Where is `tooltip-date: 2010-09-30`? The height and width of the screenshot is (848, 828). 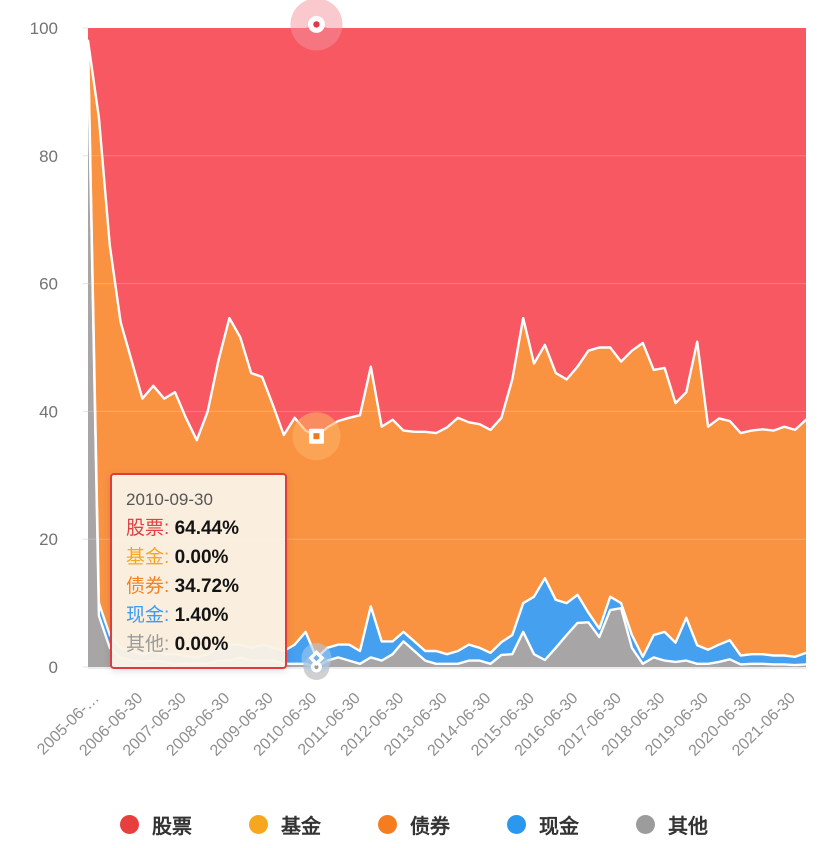
tooltip-date: 2010-09-30 is located at coordinates (169, 499).